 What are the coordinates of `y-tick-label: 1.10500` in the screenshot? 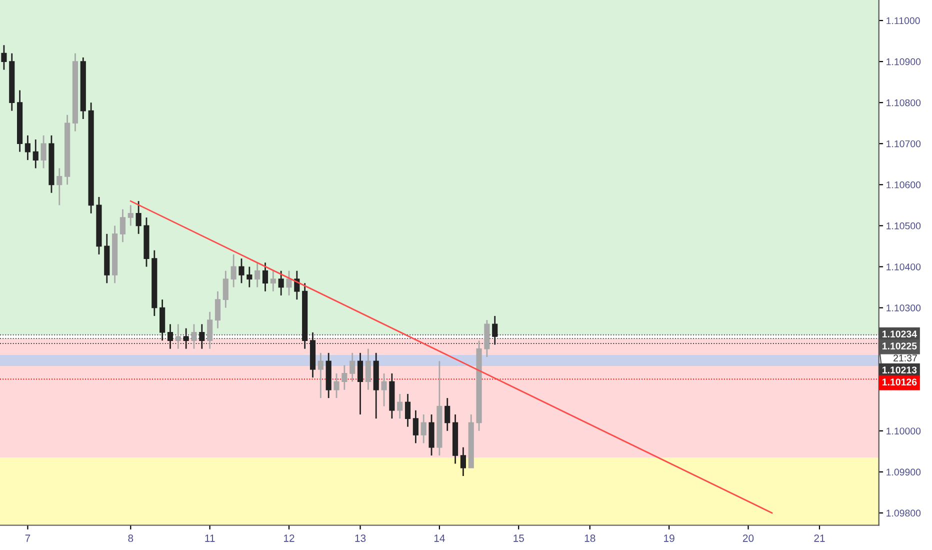 It's located at (903, 226).